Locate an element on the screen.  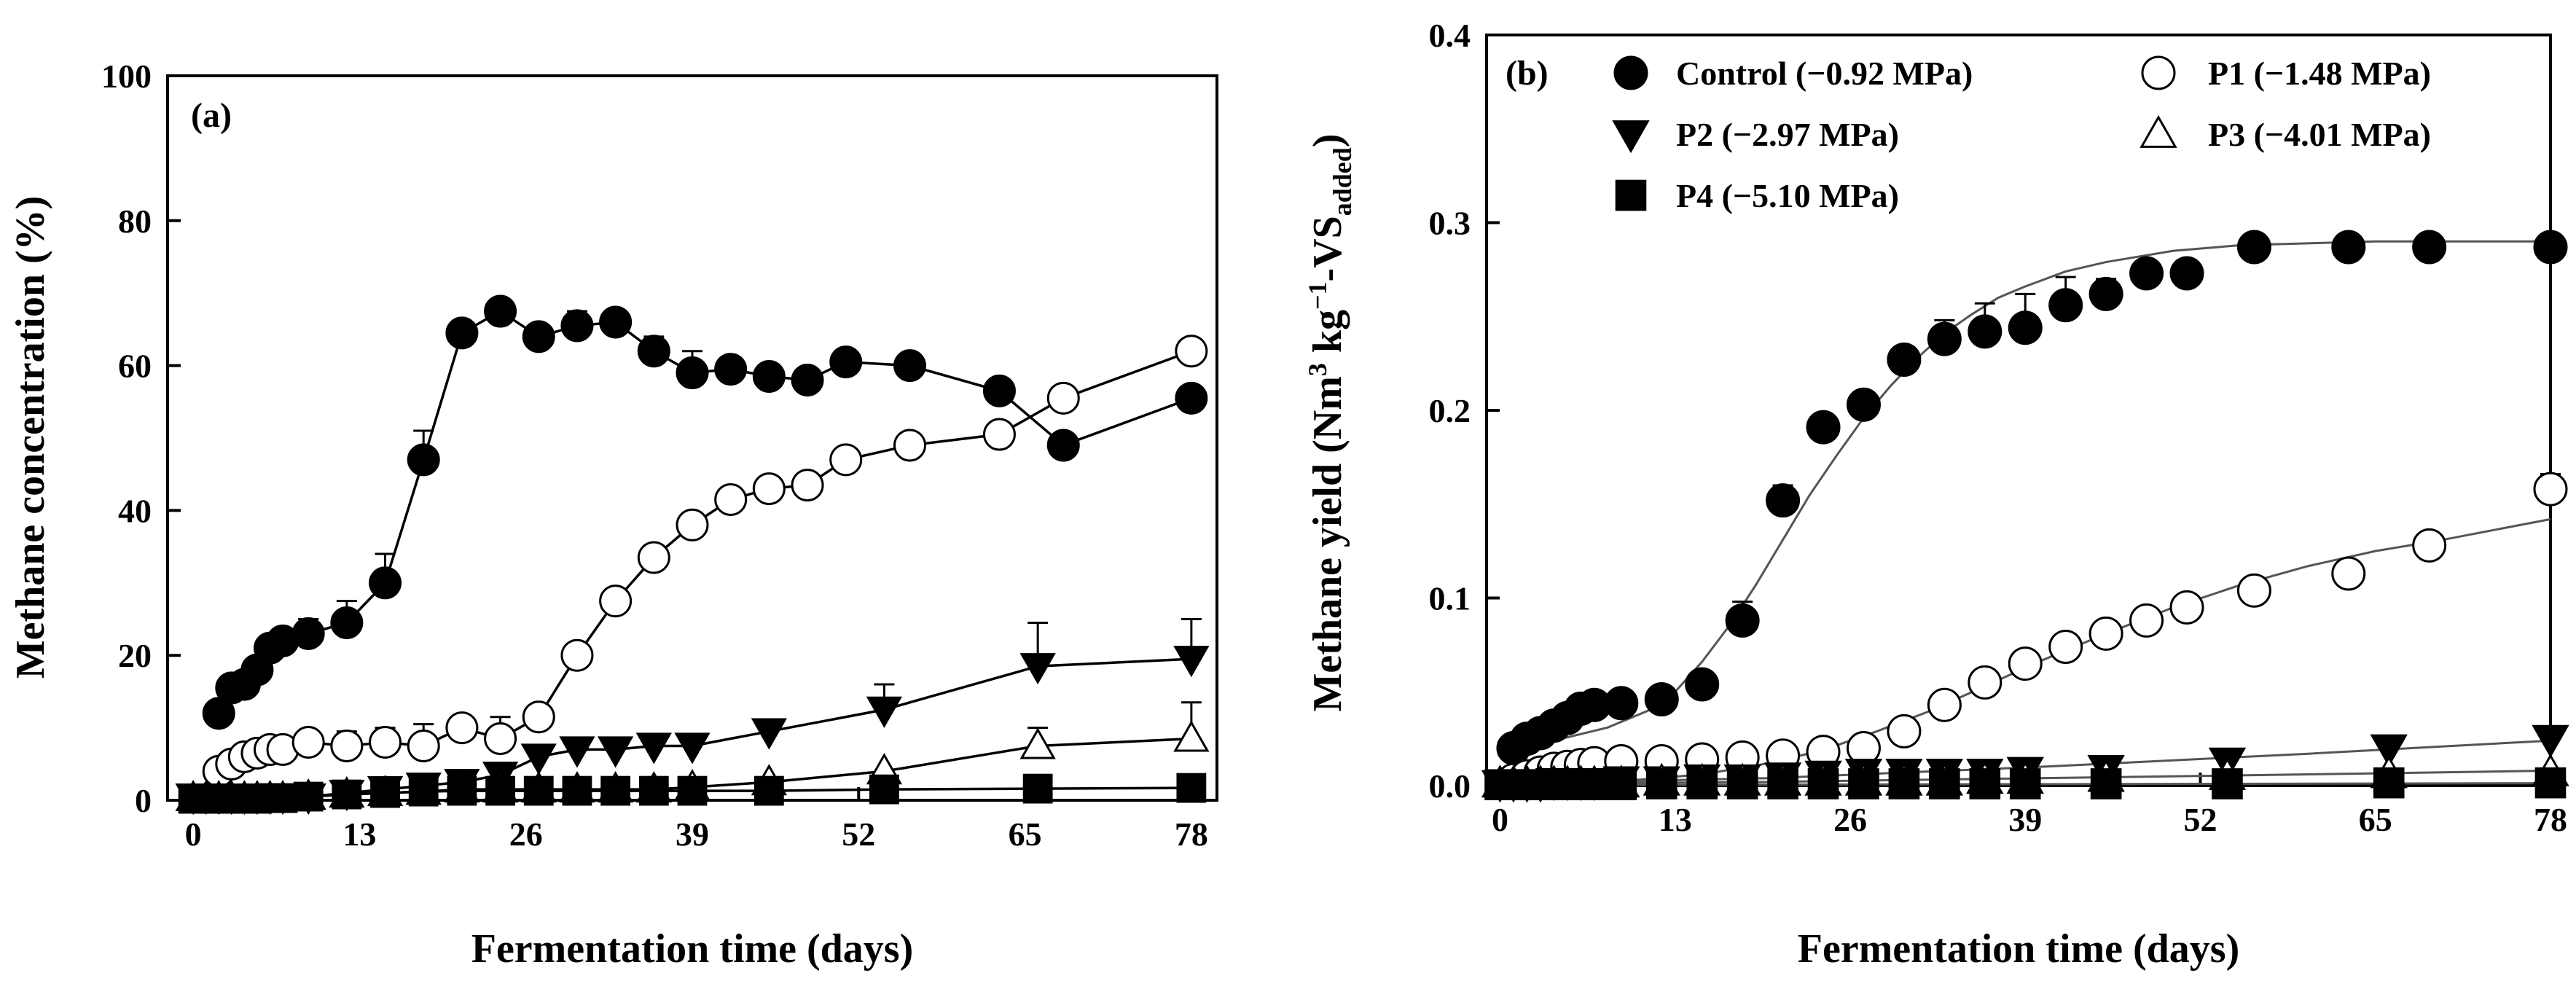
legend-item-control: Control (−0.92 MPa) is located at coordinates (1793, 73).